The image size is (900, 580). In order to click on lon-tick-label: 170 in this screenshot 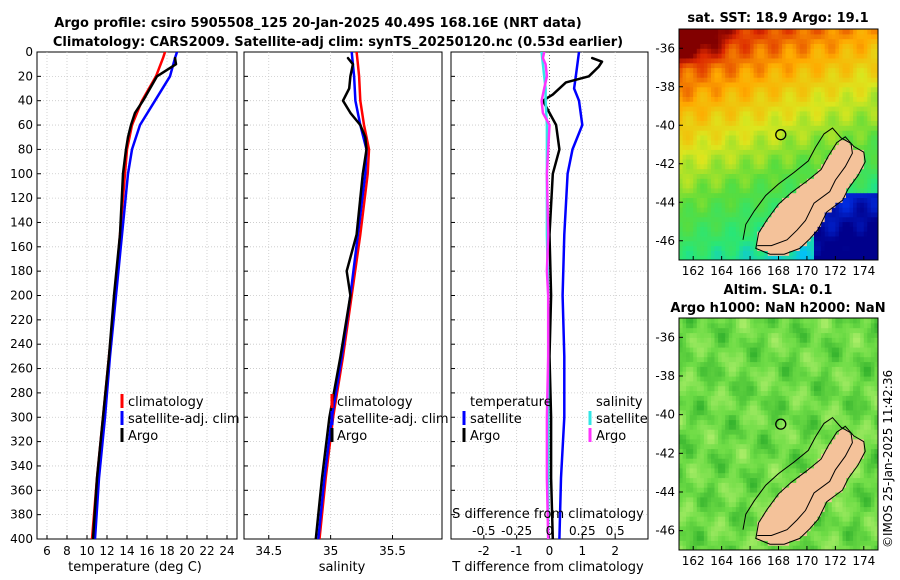, I will do `click(806, 271)`.